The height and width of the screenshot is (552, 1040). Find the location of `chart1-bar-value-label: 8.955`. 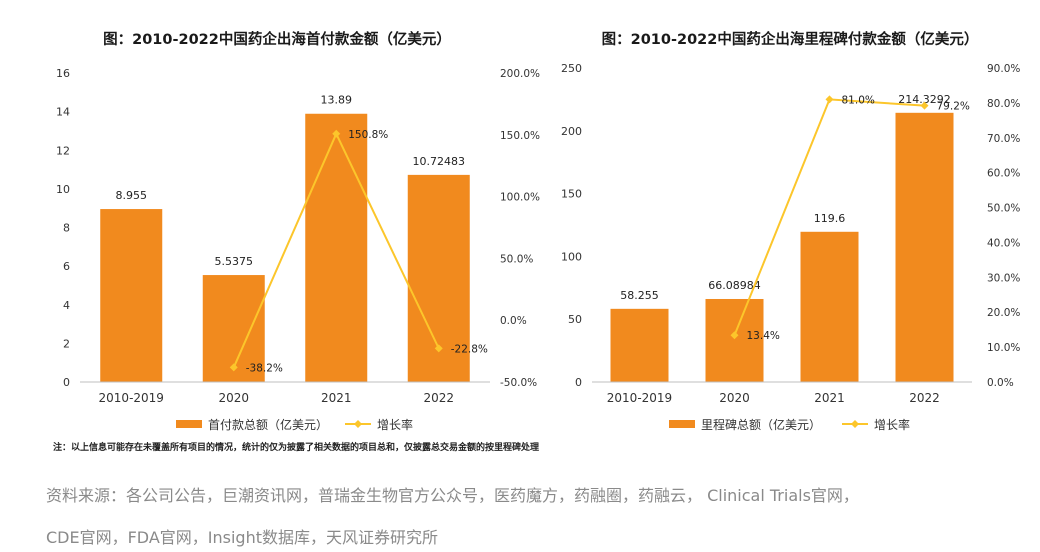

chart1-bar-value-label: 8.955 is located at coordinates (132, 195).